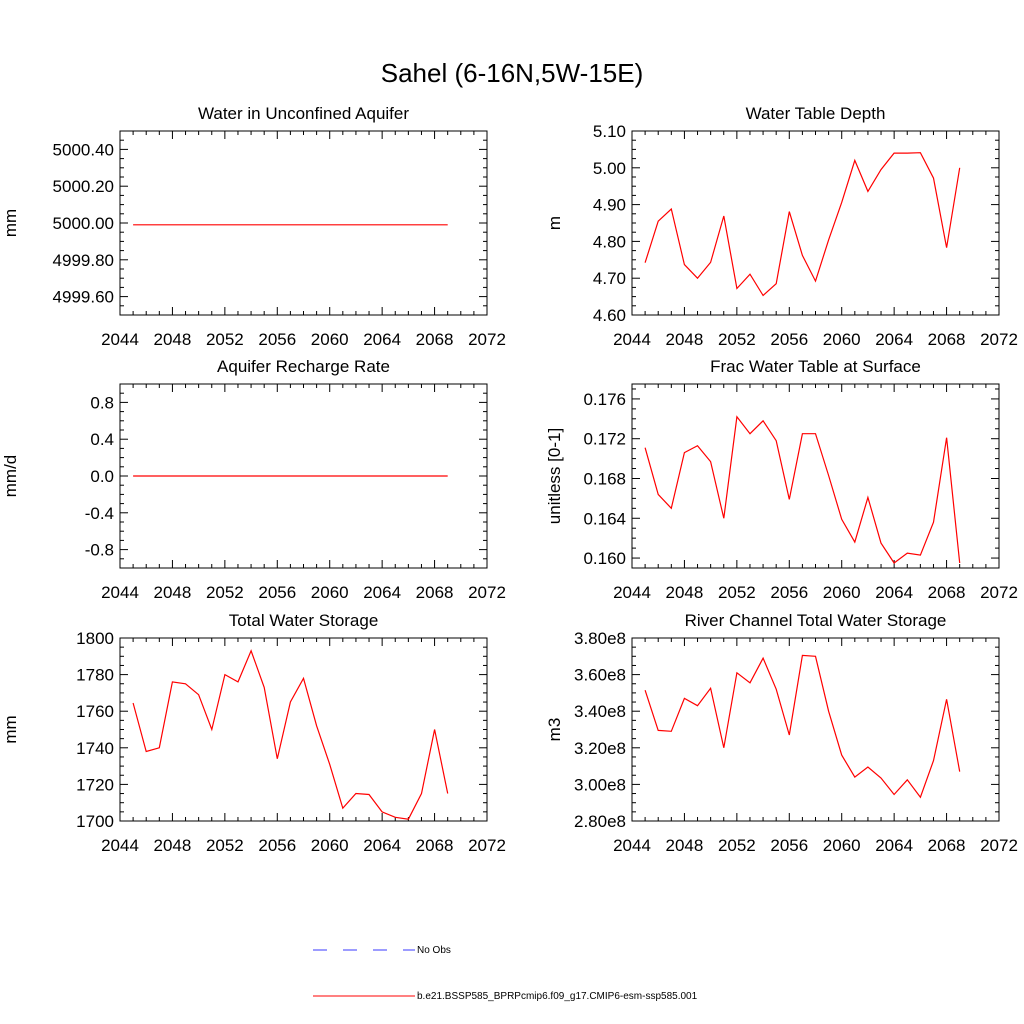 This screenshot has height=1024, width=1024. I want to click on y-tick-label: 0.168, so click(604, 478).